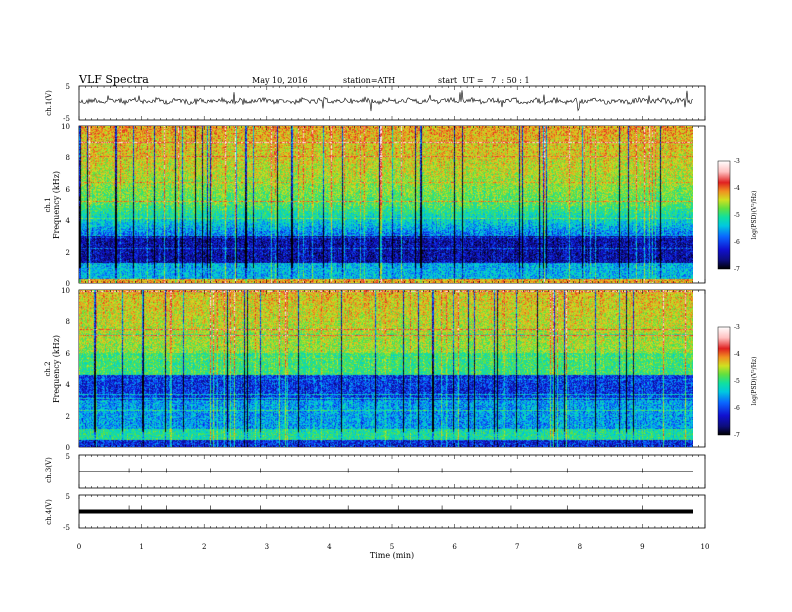 Image resolution: width=792 pixels, height=612 pixels. I want to click on x-tick-label-0: 0, so click(79, 547).